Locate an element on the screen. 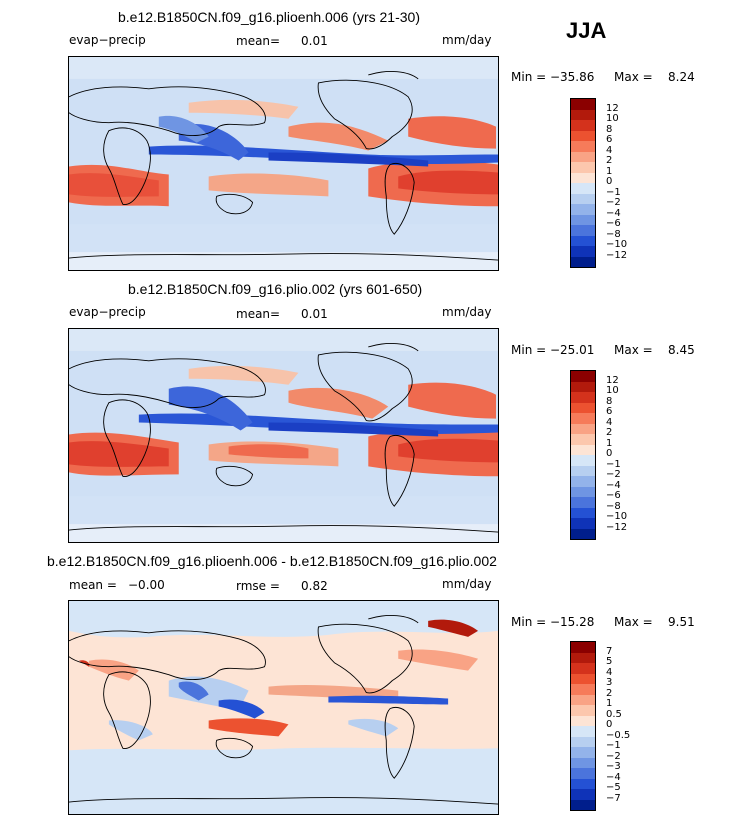 The image size is (733, 824). panel2-variable-label: evap−precip is located at coordinates (107, 312).